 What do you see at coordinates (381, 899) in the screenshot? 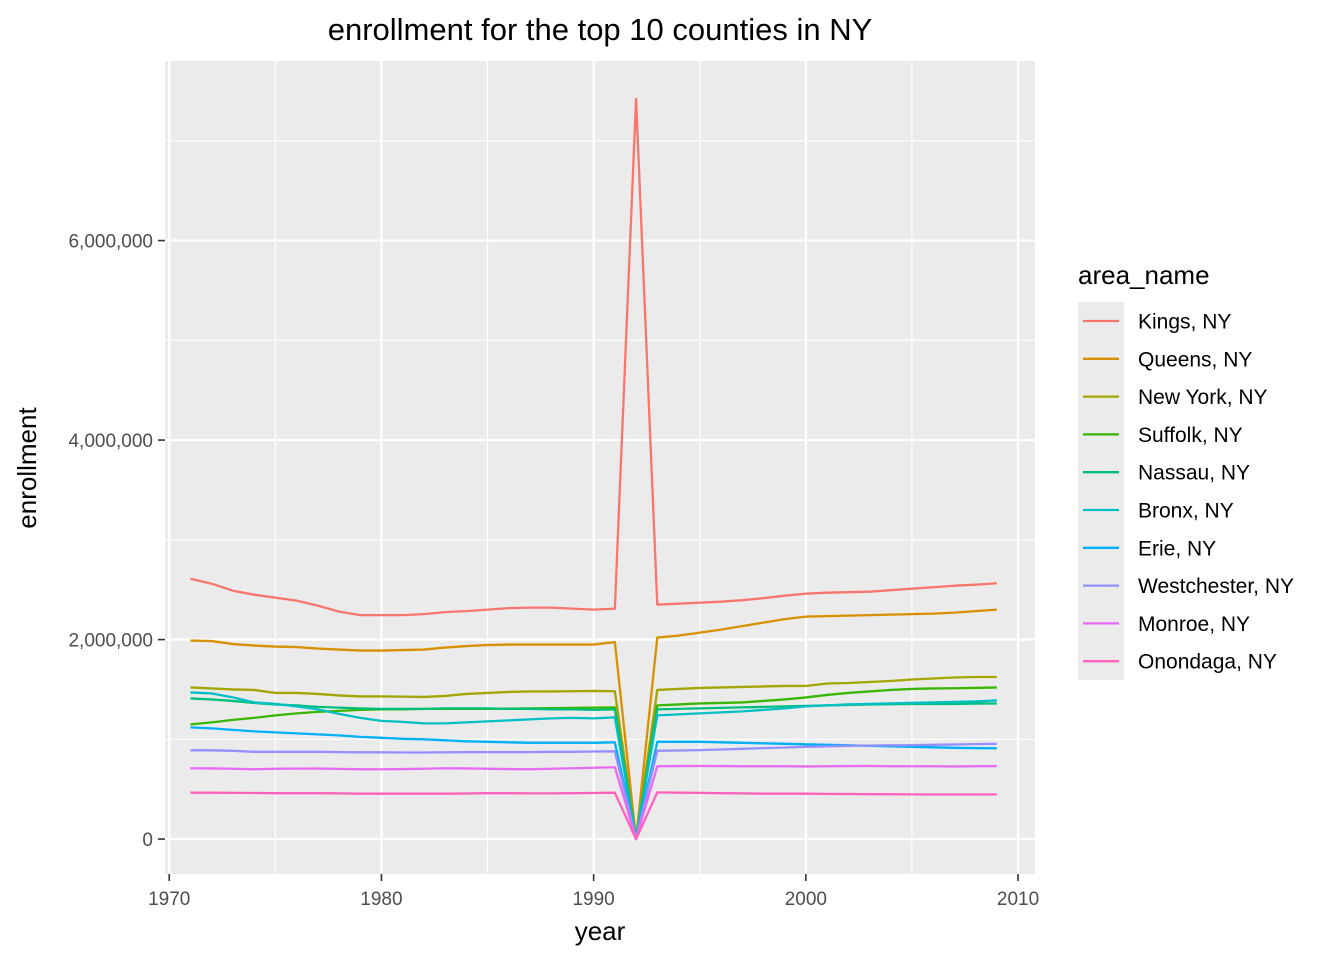
I see `x-tick-label: 1980` at bounding box center [381, 899].